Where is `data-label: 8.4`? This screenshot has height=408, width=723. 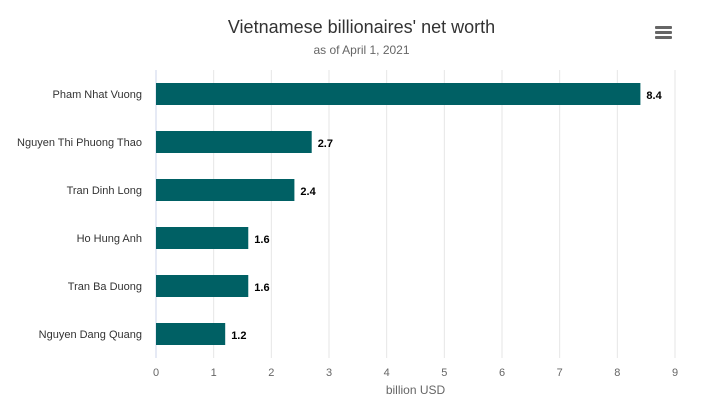 data-label: 8.4 is located at coordinates (654, 96).